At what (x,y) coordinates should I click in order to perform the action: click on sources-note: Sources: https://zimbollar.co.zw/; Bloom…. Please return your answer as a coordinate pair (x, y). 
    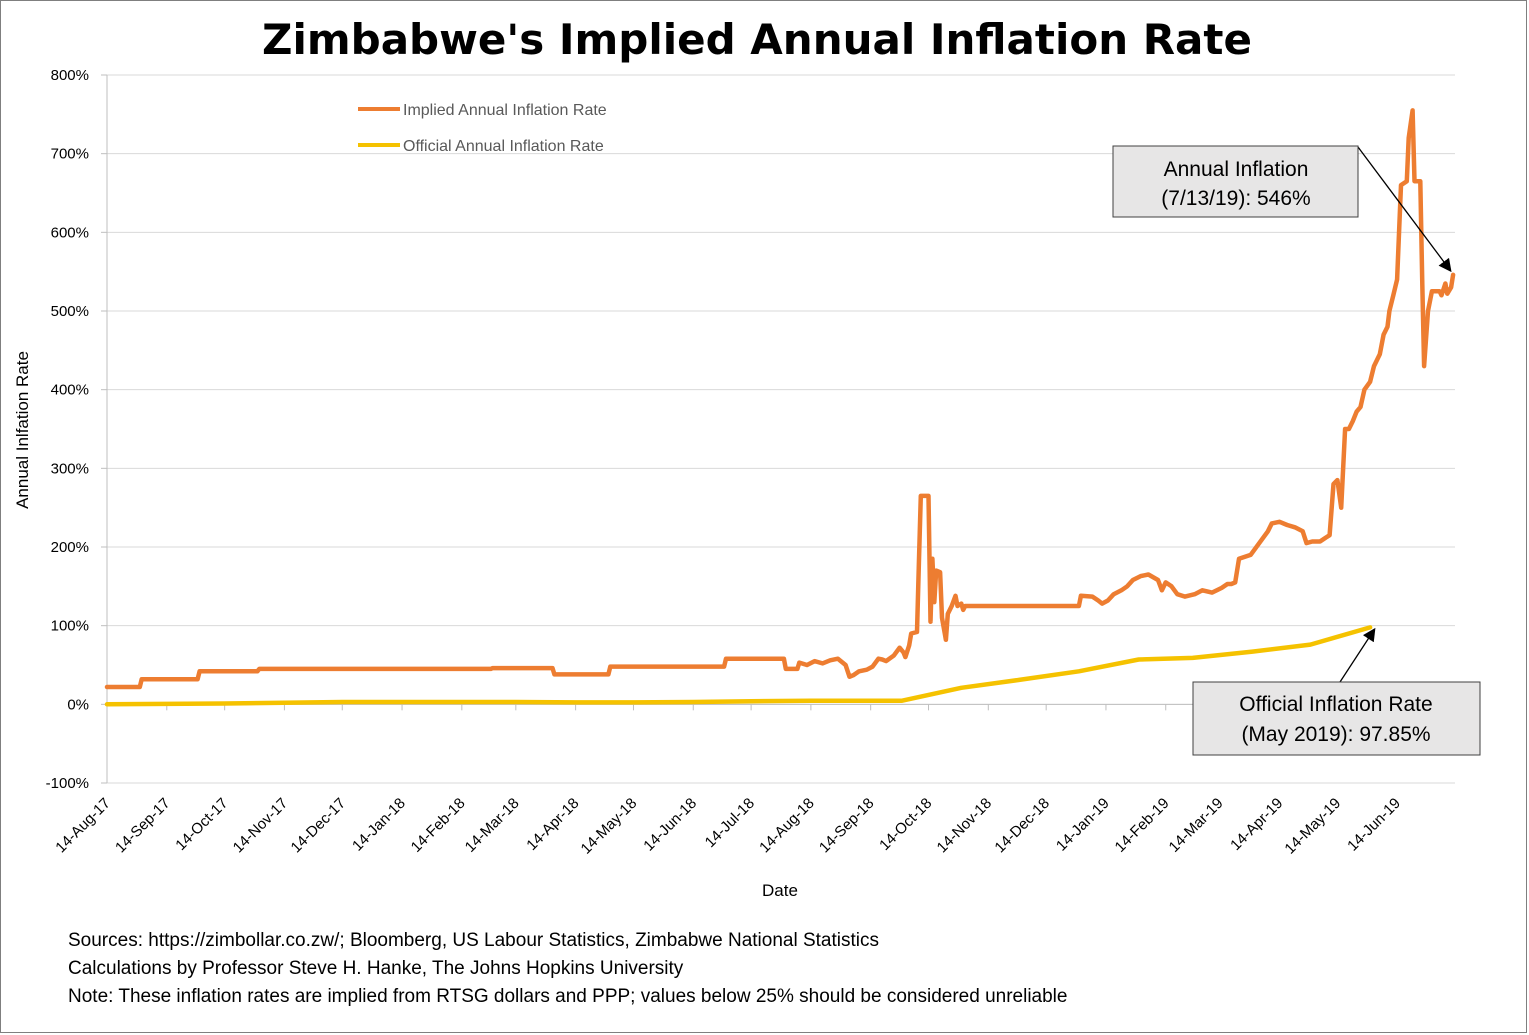
    Looking at the image, I should click on (473, 940).